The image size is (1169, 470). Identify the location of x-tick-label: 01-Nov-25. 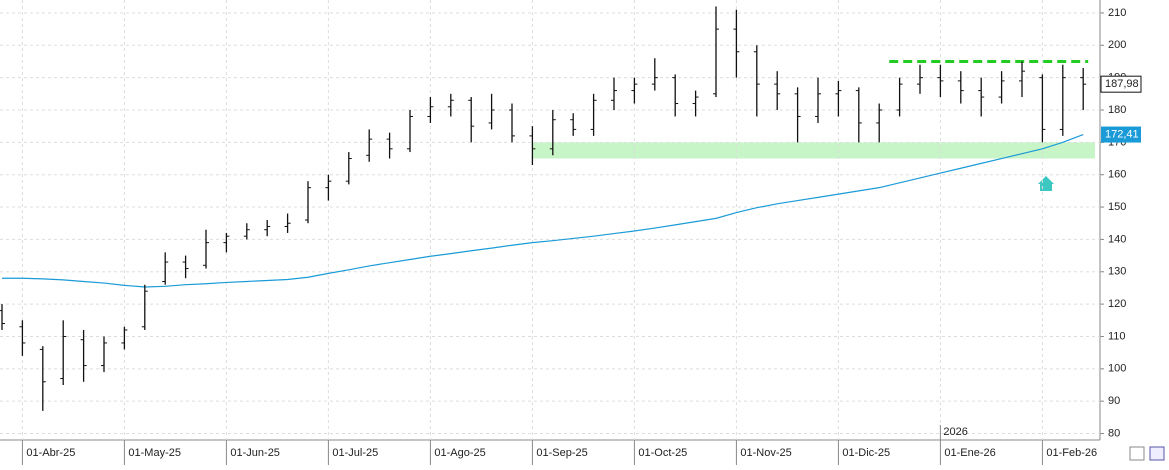
(765, 453).